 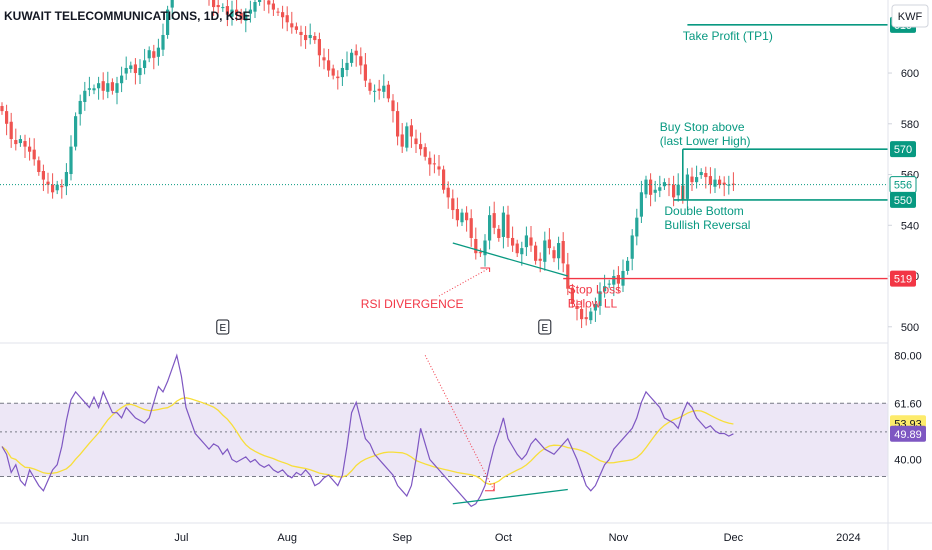 What do you see at coordinates (619, 538) in the screenshot?
I see `time-axis-label: Nov` at bounding box center [619, 538].